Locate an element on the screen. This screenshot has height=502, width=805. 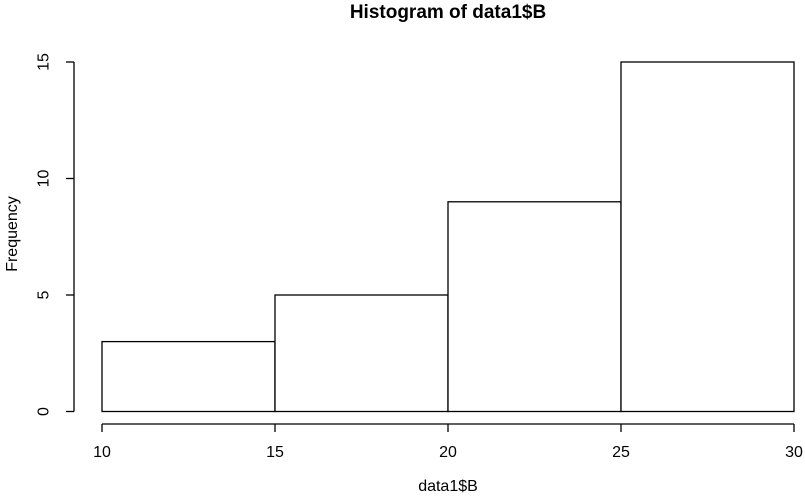
x-axis-label: data1$B is located at coordinates (448, 486).